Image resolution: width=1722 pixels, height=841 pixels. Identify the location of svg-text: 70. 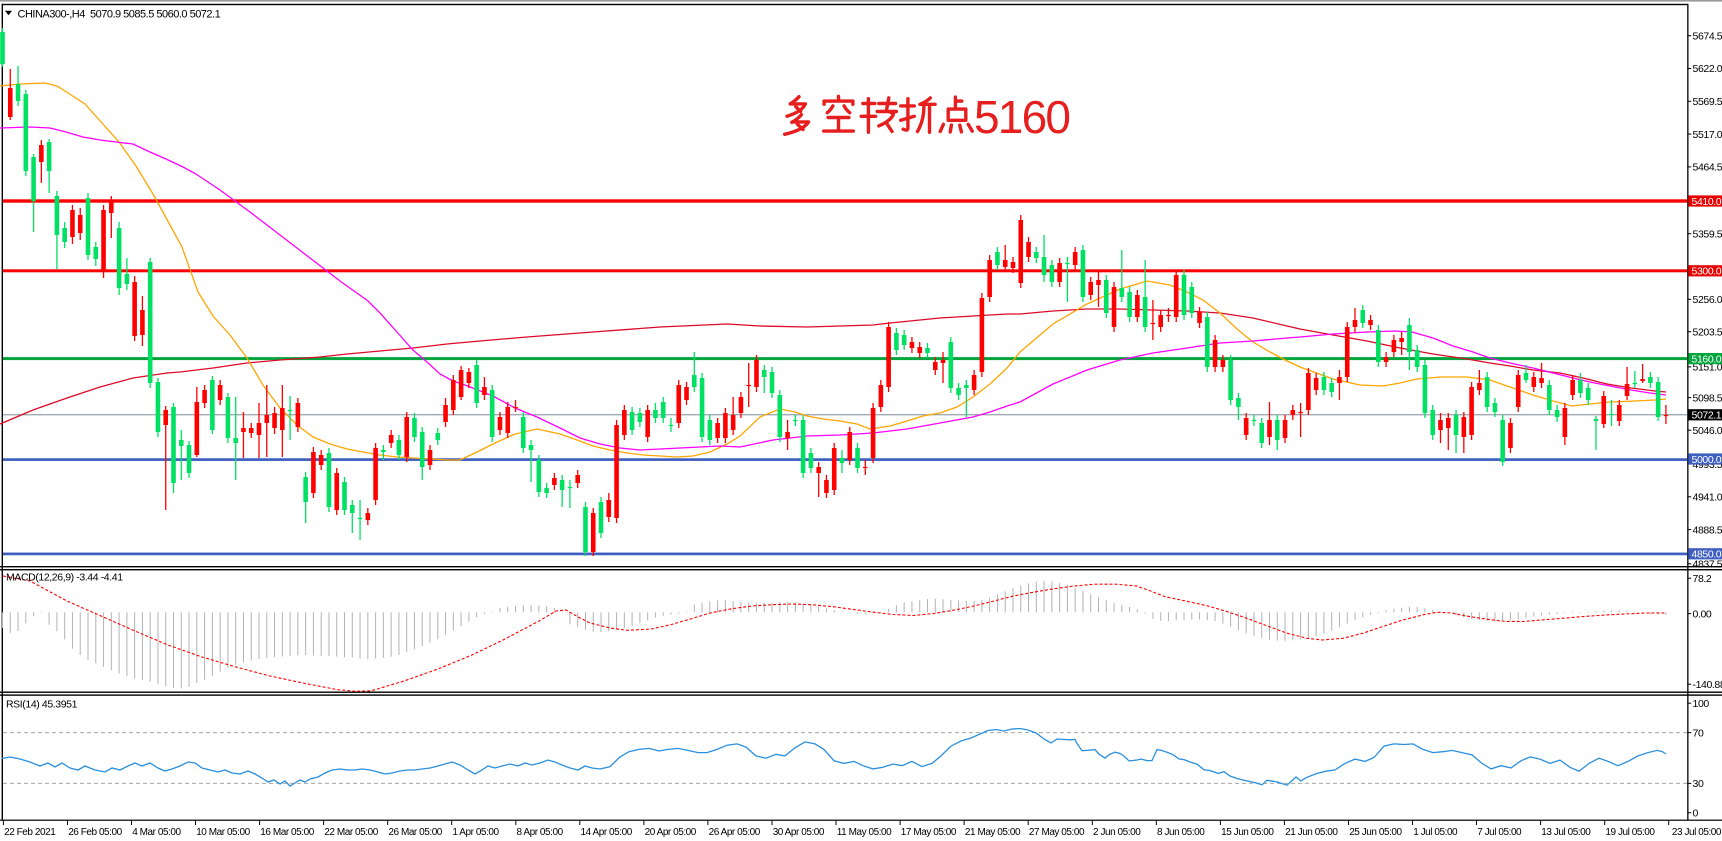
(1698, 733).